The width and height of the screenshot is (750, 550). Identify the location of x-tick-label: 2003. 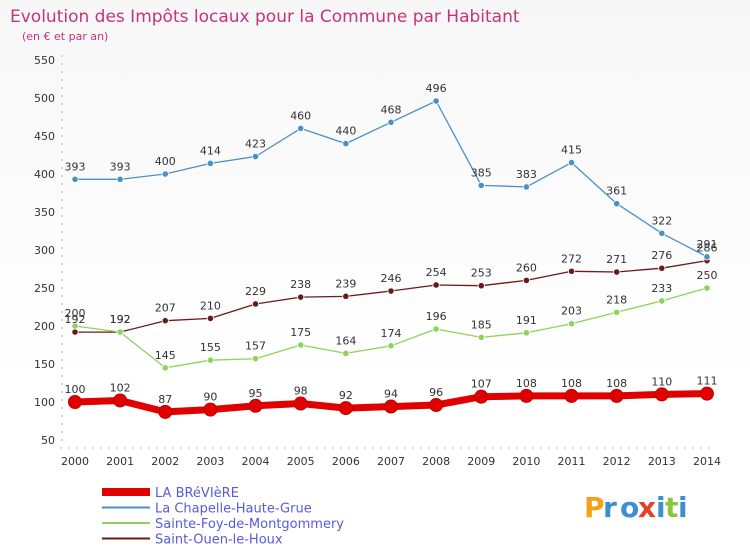
(210, 461).